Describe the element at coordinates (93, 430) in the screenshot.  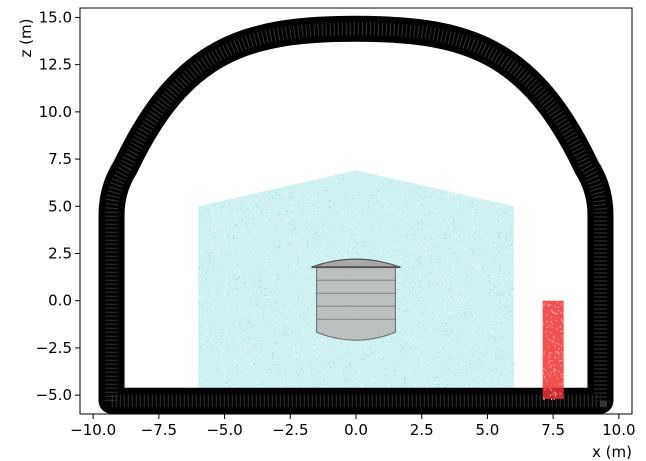
I see `x-tick-label: −10.0` at that location.